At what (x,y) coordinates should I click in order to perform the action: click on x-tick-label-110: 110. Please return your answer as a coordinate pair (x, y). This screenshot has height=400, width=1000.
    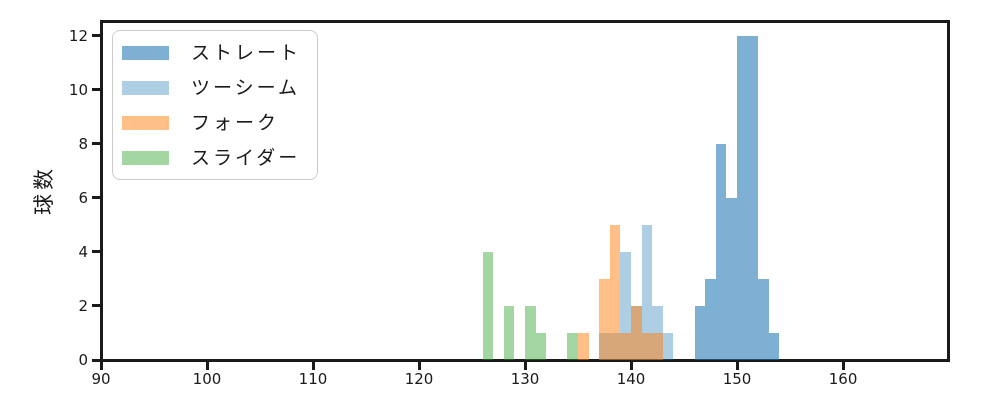
    Looking at the image, I should click on (313, 379).